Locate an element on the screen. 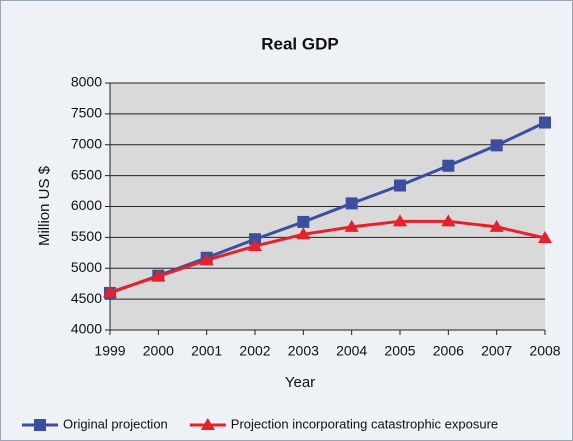 The height and width of the screenshot is (441, 573). x-tick-label: 2004 is located at coordinates (351, 351).